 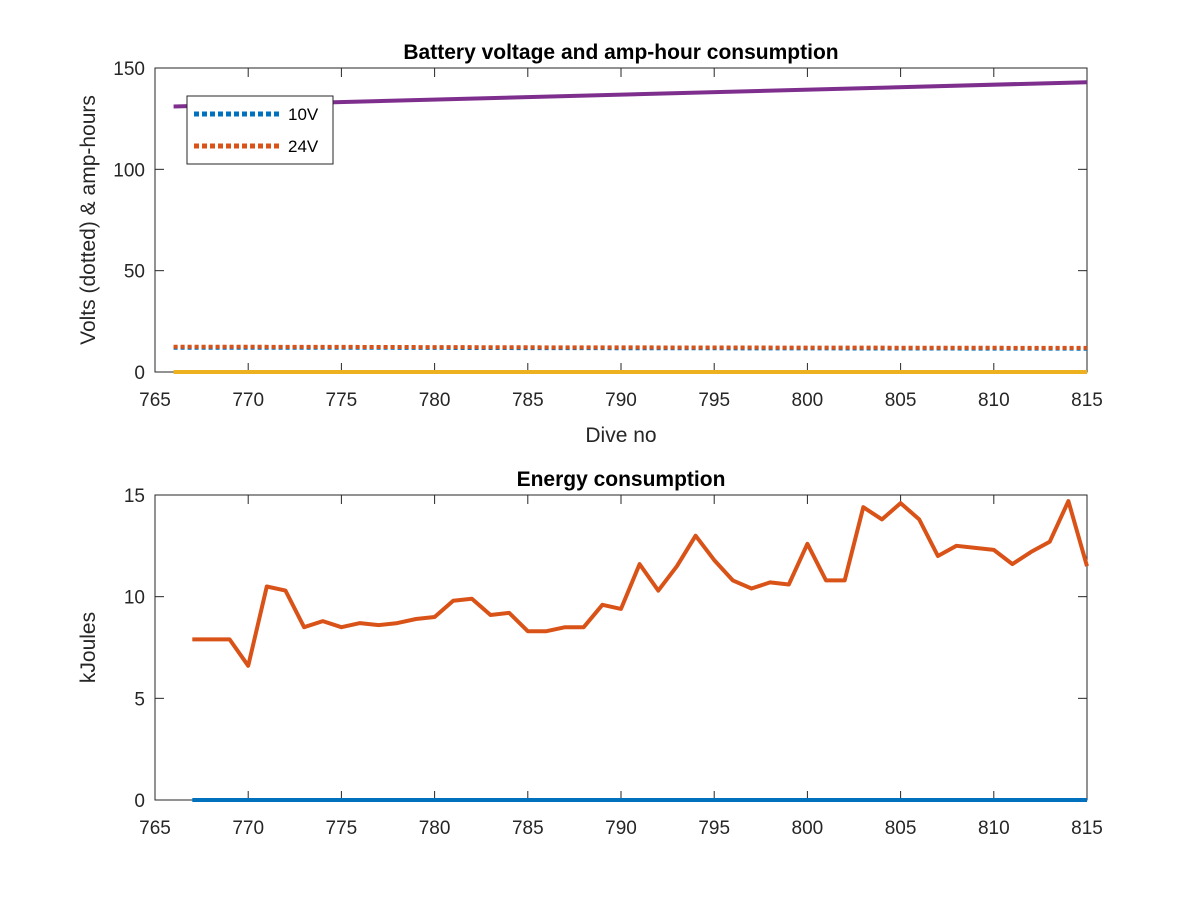 What do you see at coordinates (88, 647) in the screenshot?
I see `y-axis-label: kJoules` at bounding box center [88, 647].